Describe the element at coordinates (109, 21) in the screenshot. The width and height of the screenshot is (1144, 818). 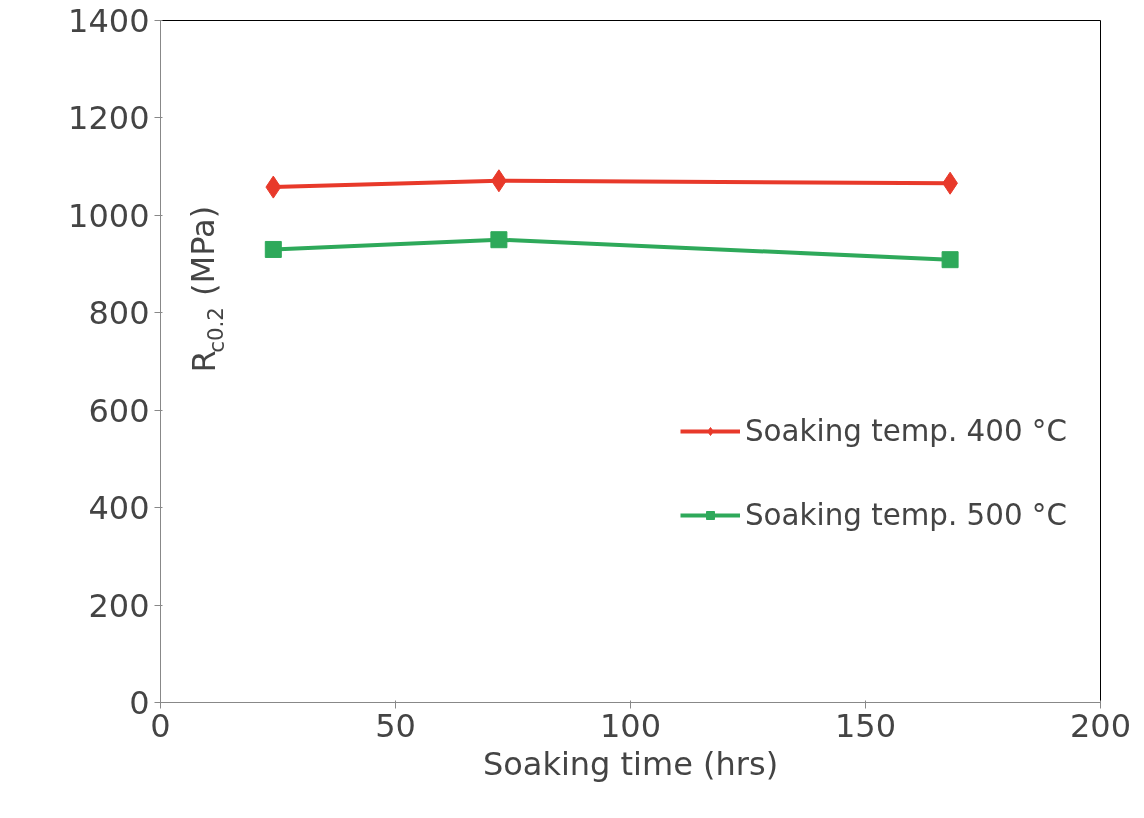
I see `y-tick-label: 1400` at that location.